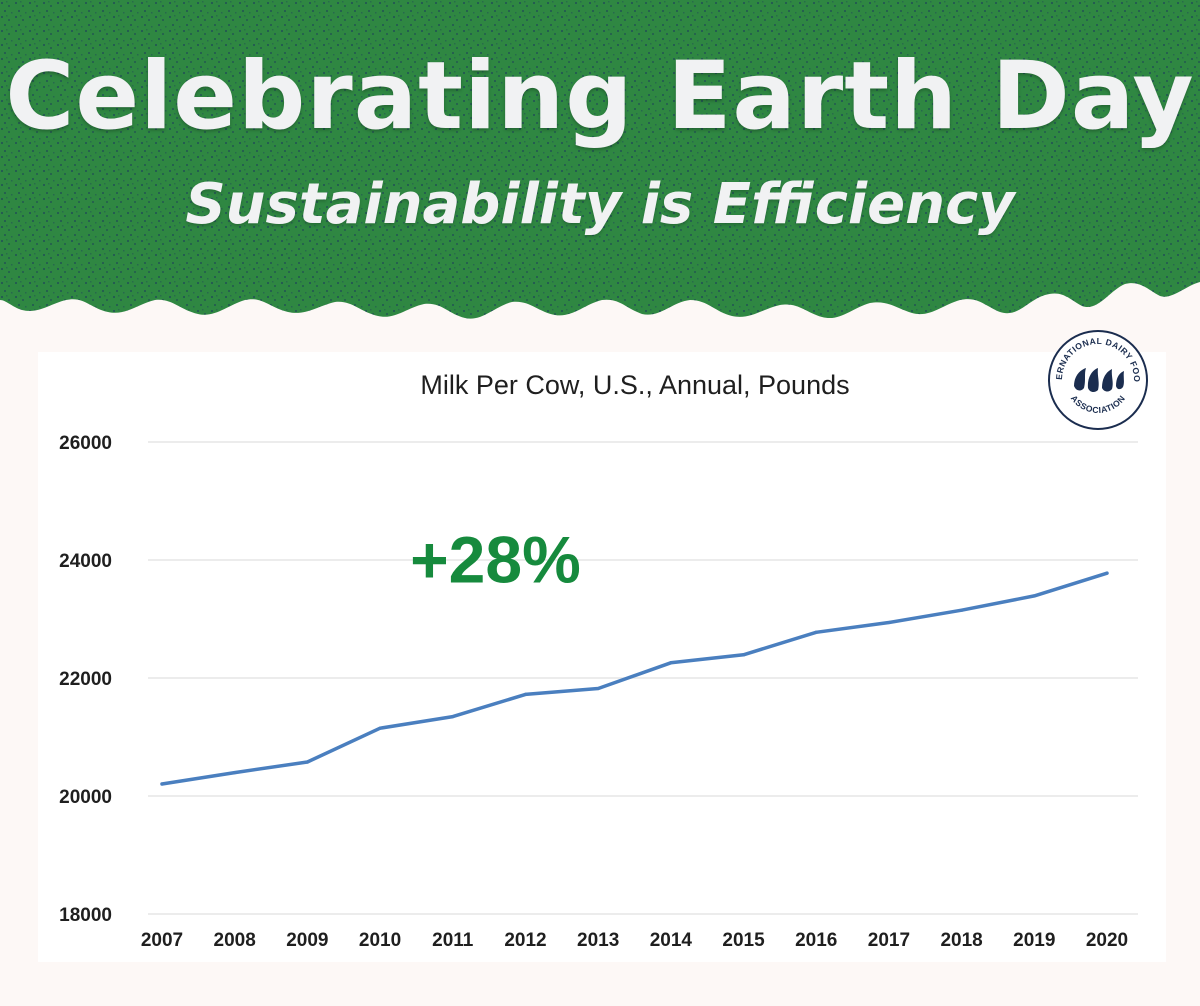  What do you see at coordinates (889, 940) in the screenshot?
I see `x-tick-label: 2017` at bounding box center [889, 940].